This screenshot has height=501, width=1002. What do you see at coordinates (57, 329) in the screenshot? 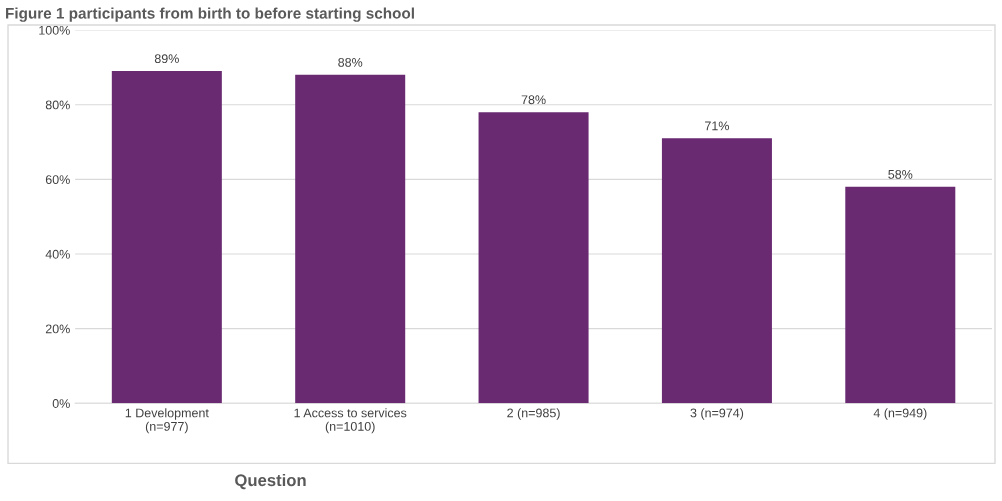
I see `y-tick-label: 20%` at bounding box center [57, 329].